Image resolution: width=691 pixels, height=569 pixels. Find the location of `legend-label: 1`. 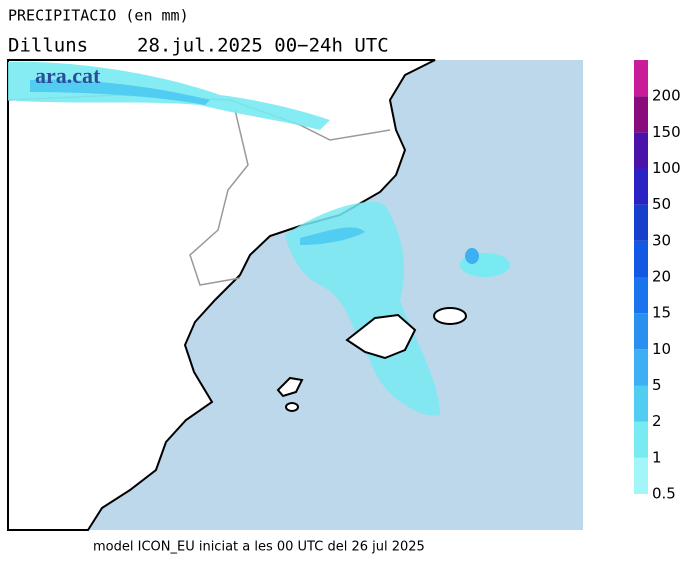

legend-label: 1 is located at coordinates (657, 457).